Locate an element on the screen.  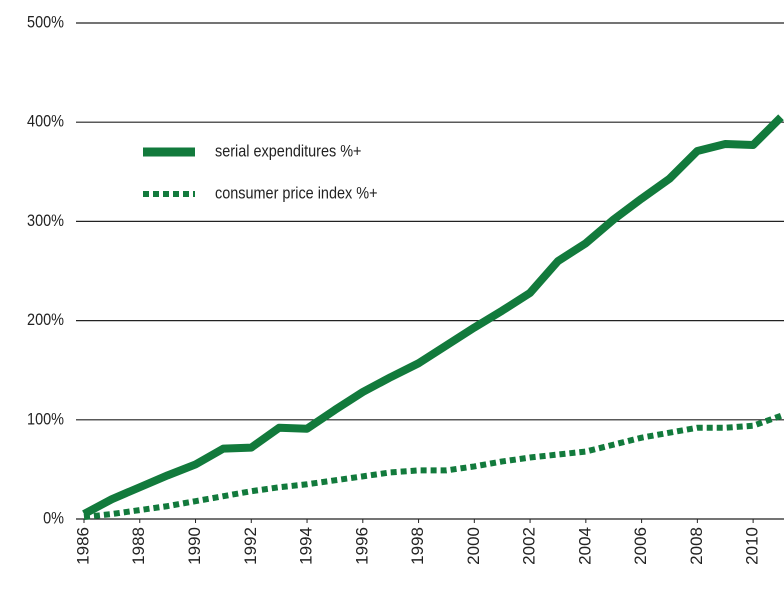
legend-label: consumer price index %+ is located at coordinates (296, 193).